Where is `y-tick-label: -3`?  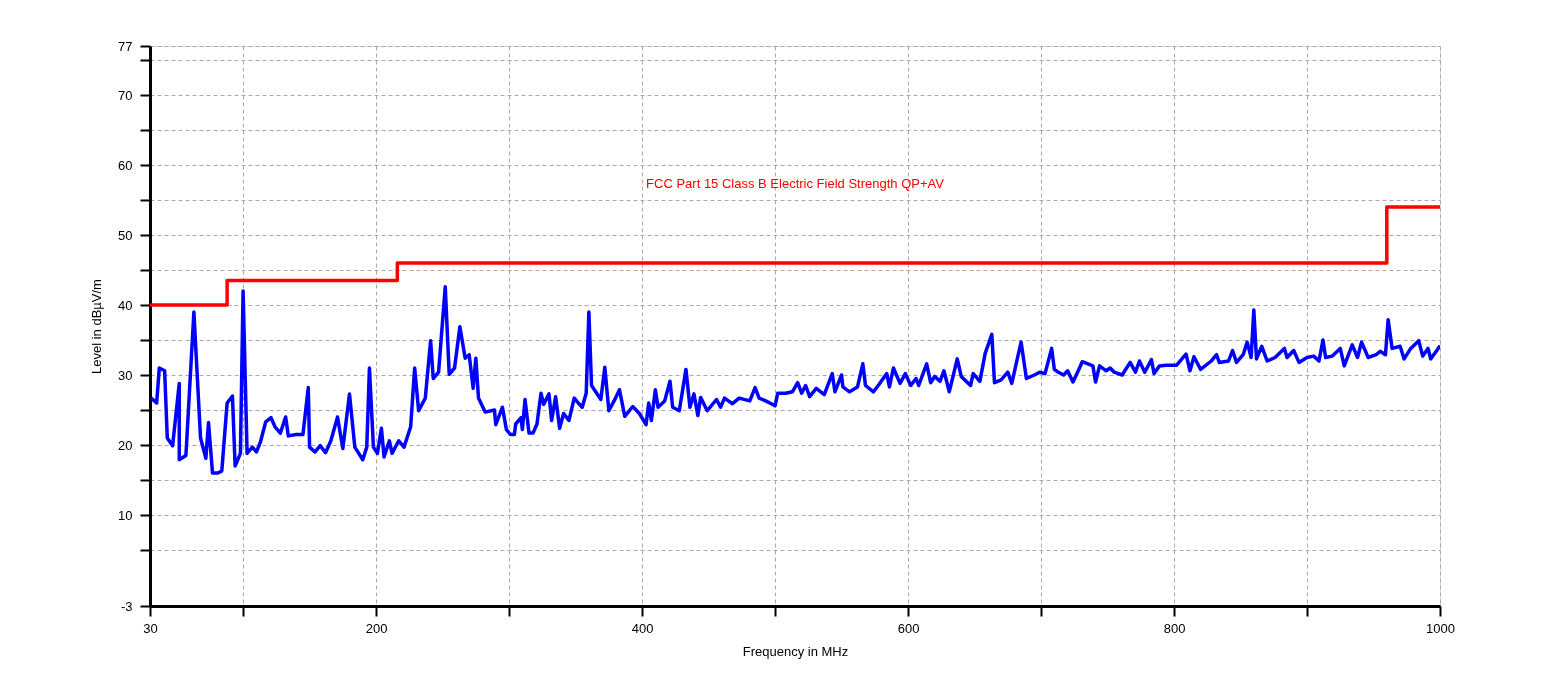
y-tick-label: -3 is located at coordinates (126, 606).